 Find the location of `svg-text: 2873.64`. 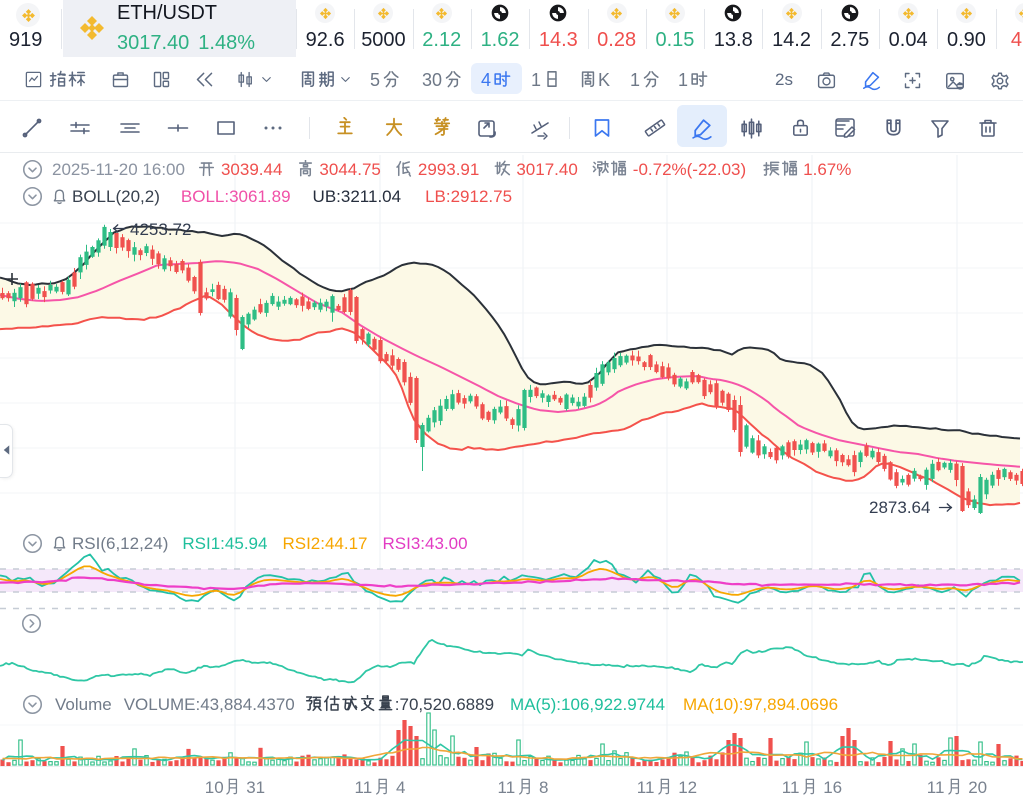

svg-text: 2873.64 is located at coordinates (899, 507).